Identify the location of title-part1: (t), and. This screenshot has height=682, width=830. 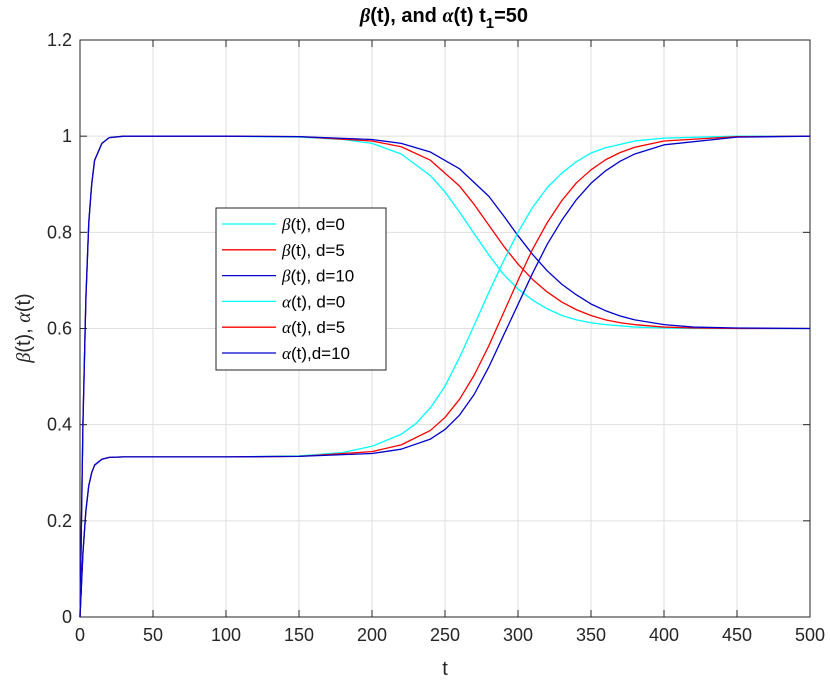
(406, 16).